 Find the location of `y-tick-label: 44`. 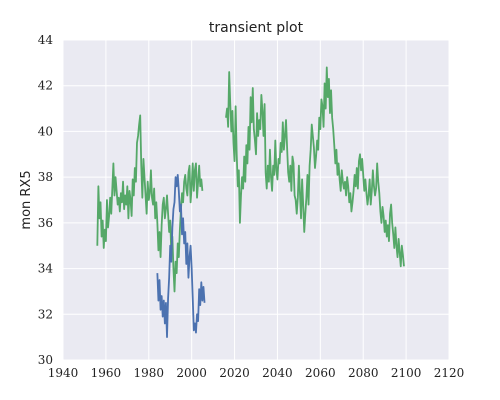

y-tick-label: 44 is located at coordinates (46, 40).